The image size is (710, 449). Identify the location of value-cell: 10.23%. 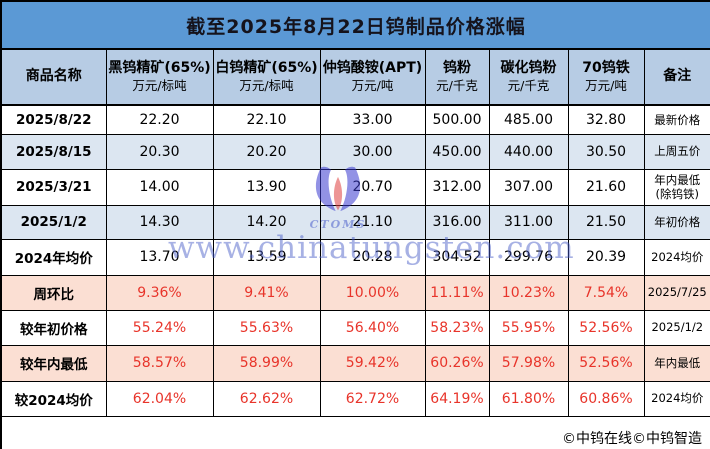
(528, 292).